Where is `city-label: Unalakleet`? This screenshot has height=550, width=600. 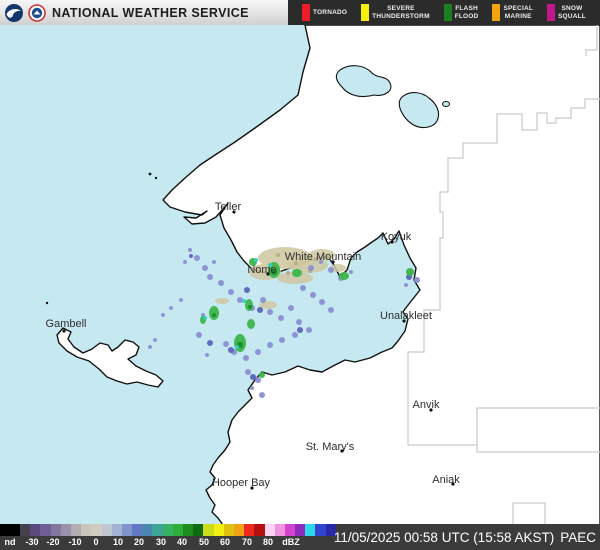 city-label: Unalakleet is located at coordinates (406, 316).